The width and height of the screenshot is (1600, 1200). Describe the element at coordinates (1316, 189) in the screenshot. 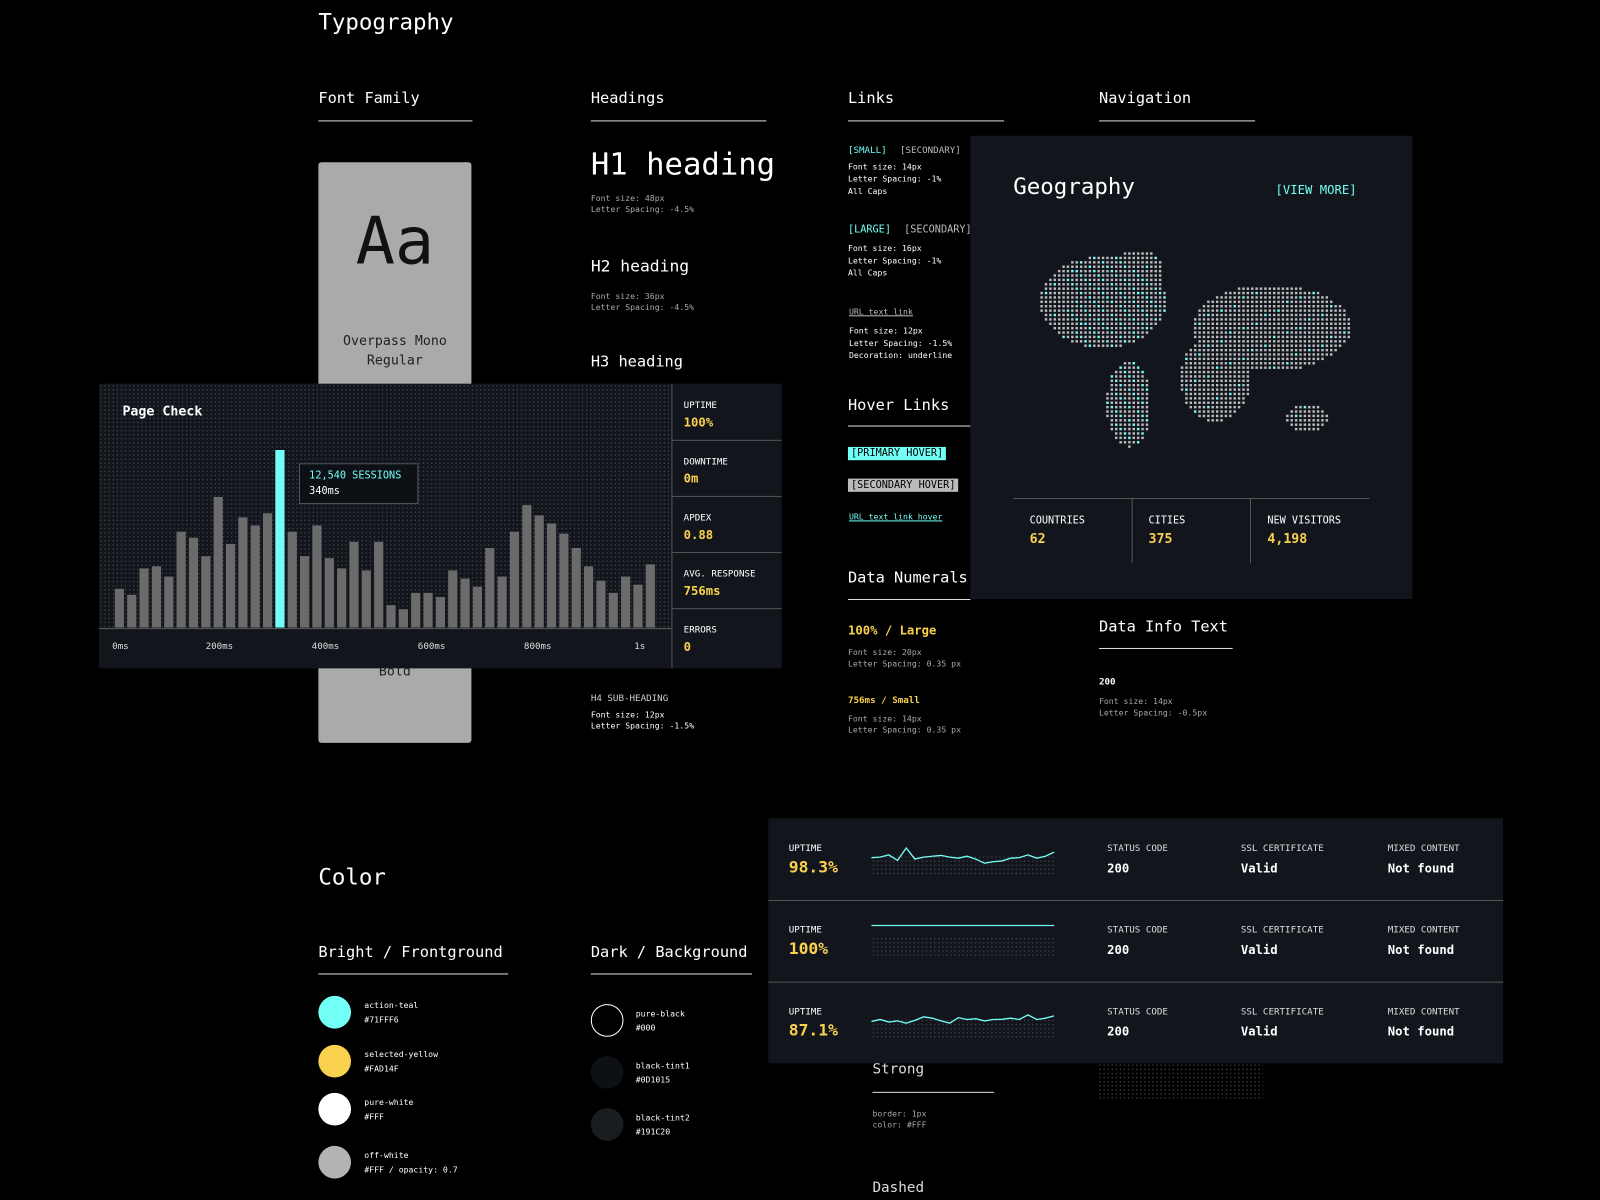

I see `view-more-link: [VIEW MORE]` at that location.